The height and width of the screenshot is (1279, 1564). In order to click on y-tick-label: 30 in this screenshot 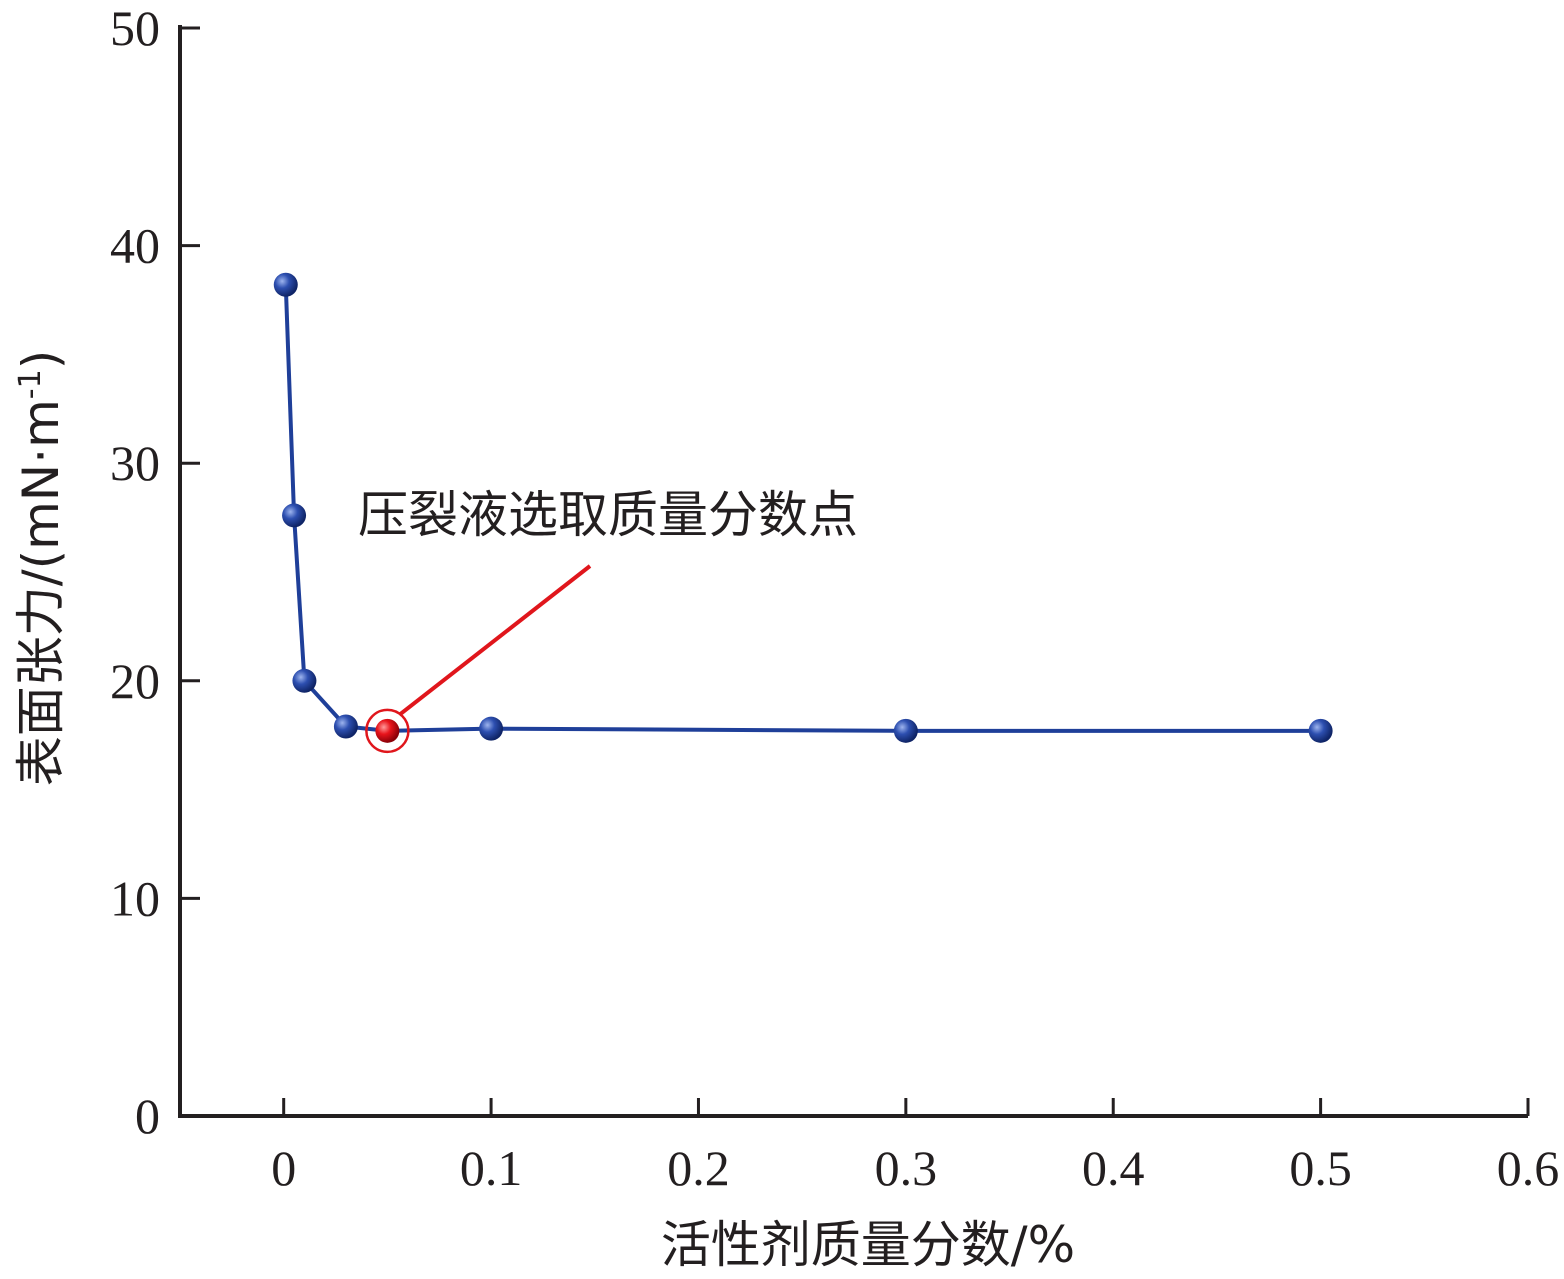, I will do `click(135, 463)`.